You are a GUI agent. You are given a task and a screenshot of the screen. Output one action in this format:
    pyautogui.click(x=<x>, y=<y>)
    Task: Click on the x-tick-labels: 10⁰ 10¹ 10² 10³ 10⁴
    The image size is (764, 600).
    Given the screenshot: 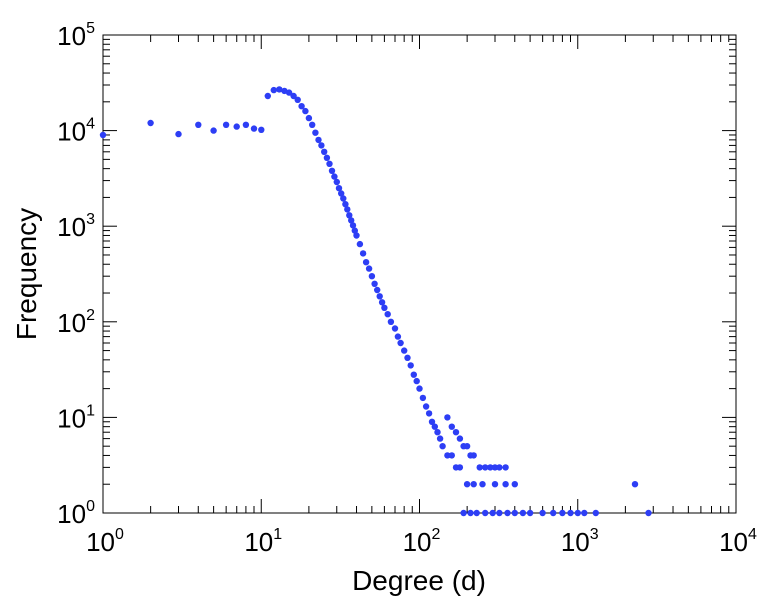 What is the action you would take?
    pyautogui.click(x=421, y=541)
    